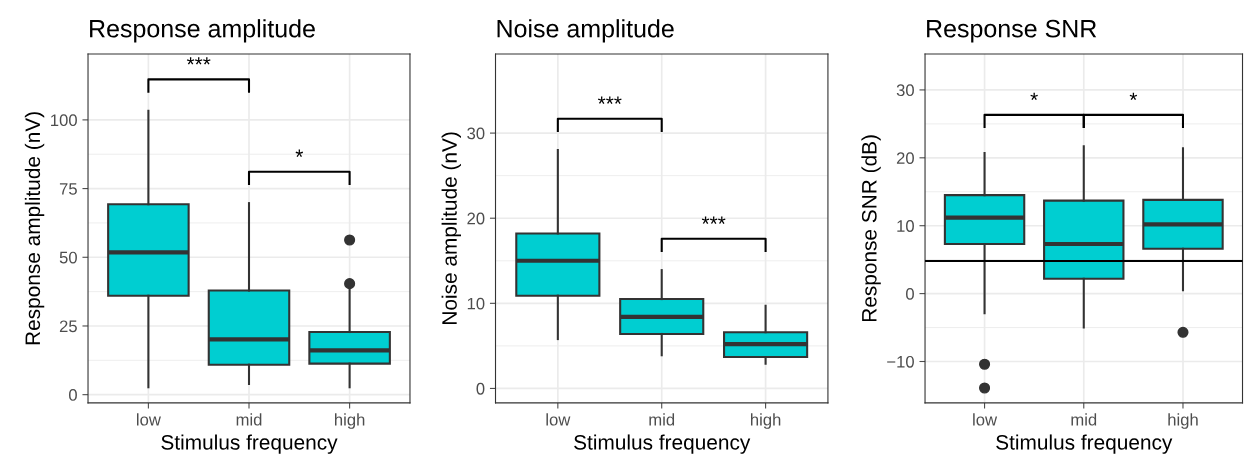 This screenshot has width=1245, height=461. I want to click on y-axis-title: Noise amplitude (nV), so click(451, 228).